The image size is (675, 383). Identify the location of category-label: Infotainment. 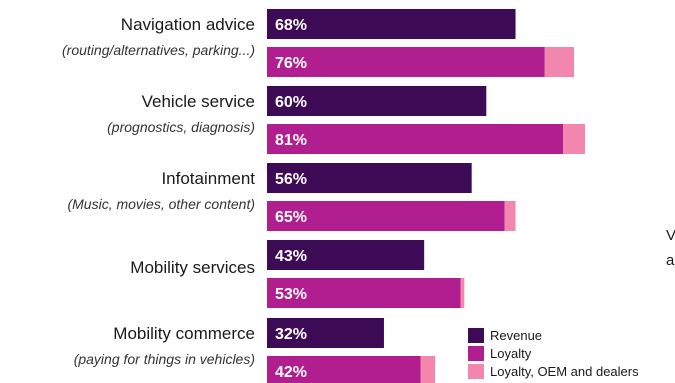
(208, 178).